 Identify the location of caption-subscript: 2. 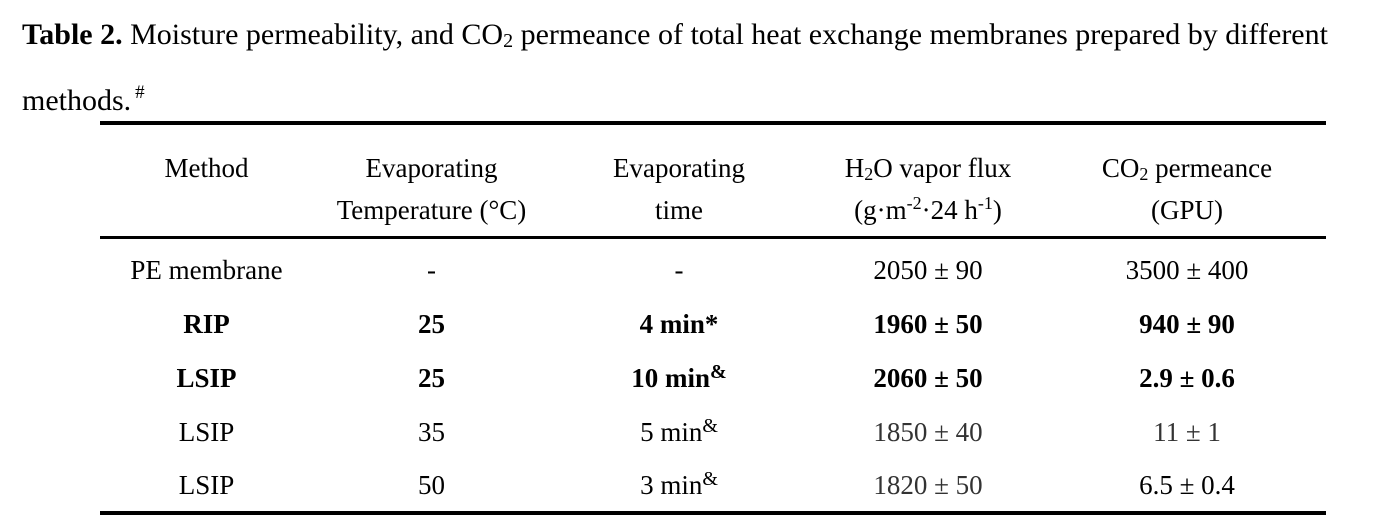
(508, 41).